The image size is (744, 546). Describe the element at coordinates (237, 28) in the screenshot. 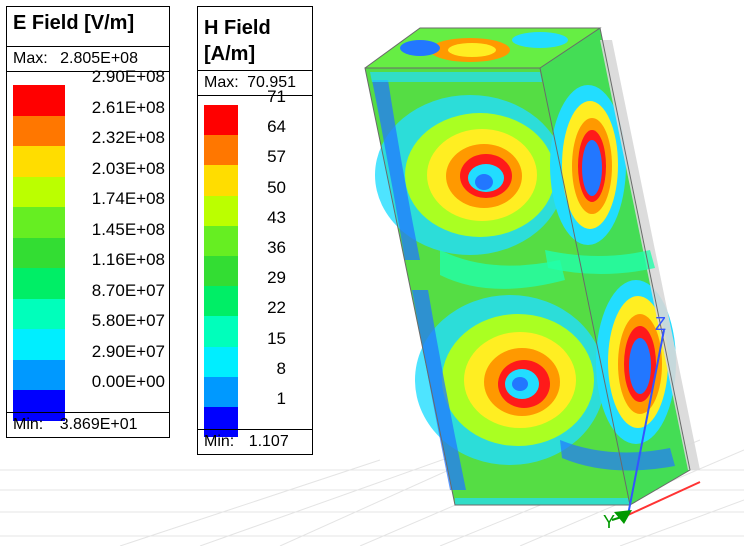

I see `h-field-legend-title-line1: H Field` at that location.